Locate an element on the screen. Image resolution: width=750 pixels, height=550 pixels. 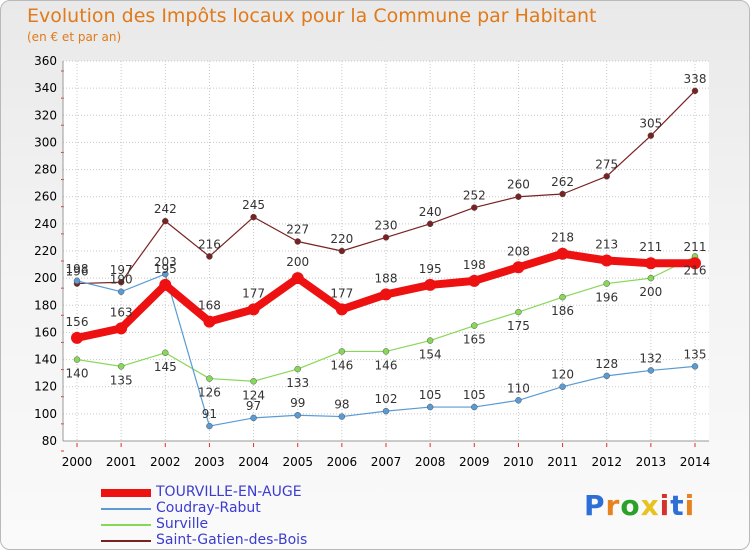
x-tick-label: 2007 is located at coordinates (386, 462).